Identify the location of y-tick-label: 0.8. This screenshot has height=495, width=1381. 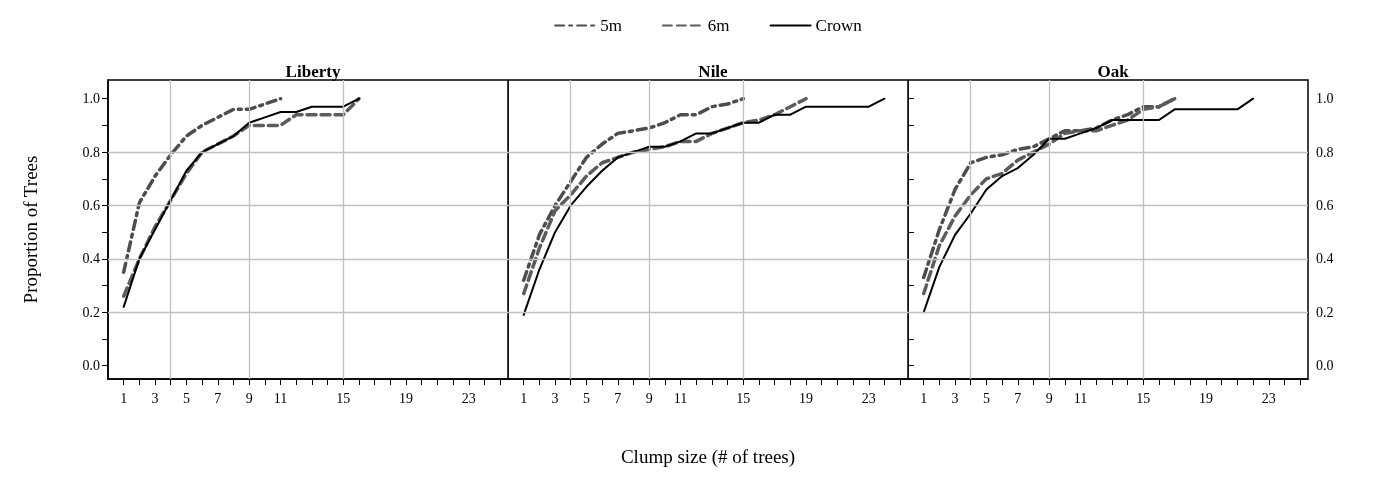
(91, 152).